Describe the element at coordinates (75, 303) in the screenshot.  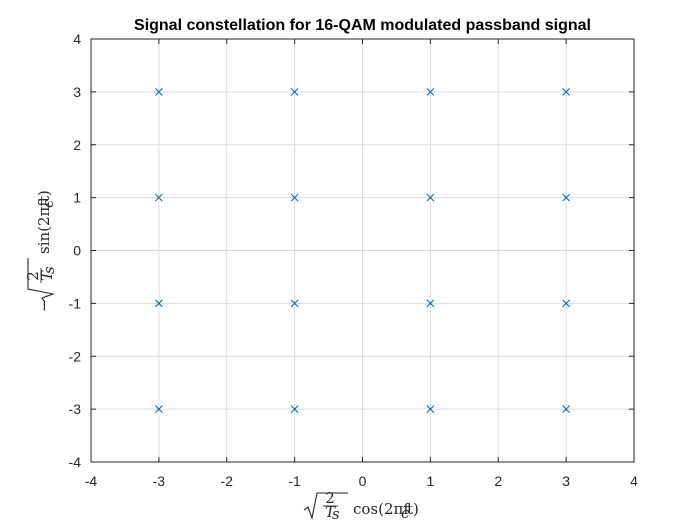
I see `y-tick-label: -1` at that location.